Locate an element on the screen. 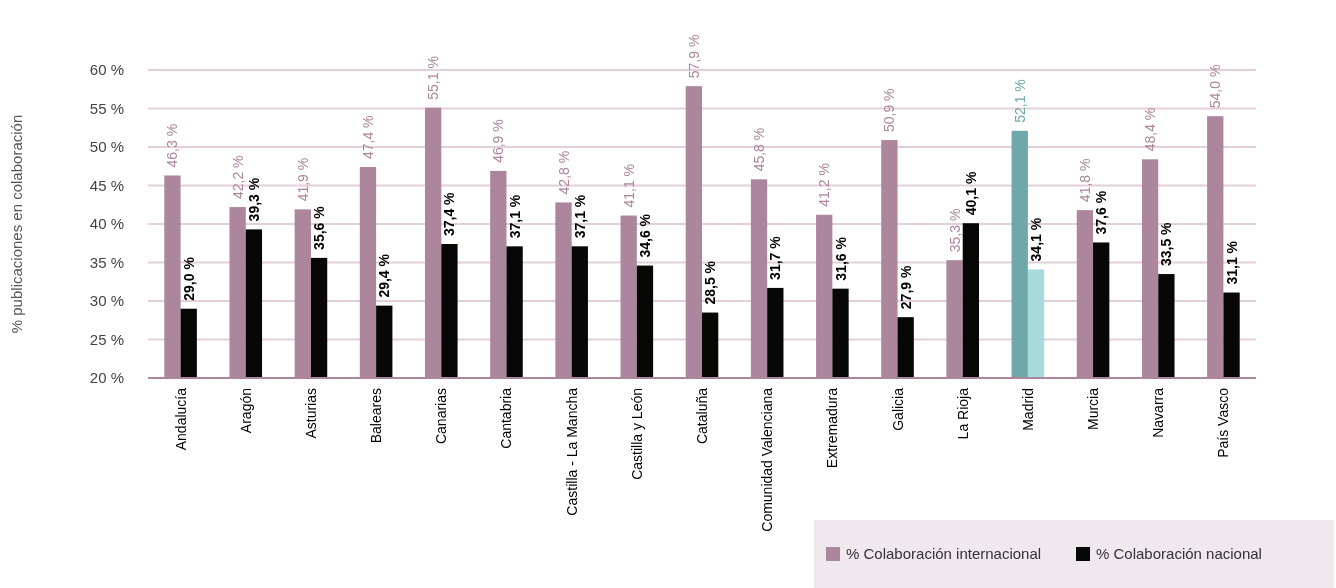 The width and height of the screenshot is (1336, 588). data-label: 45,8 % is located at coordinates (759, 149).